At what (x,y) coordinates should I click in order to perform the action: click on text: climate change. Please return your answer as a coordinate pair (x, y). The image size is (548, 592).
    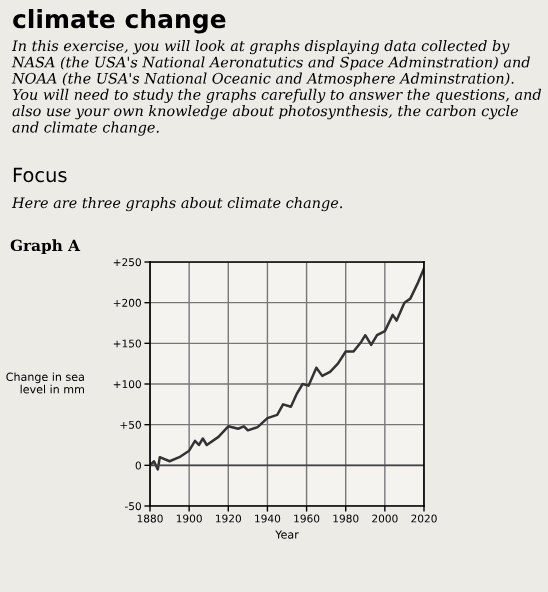
    Looking at the image, I should click on (119, 21).